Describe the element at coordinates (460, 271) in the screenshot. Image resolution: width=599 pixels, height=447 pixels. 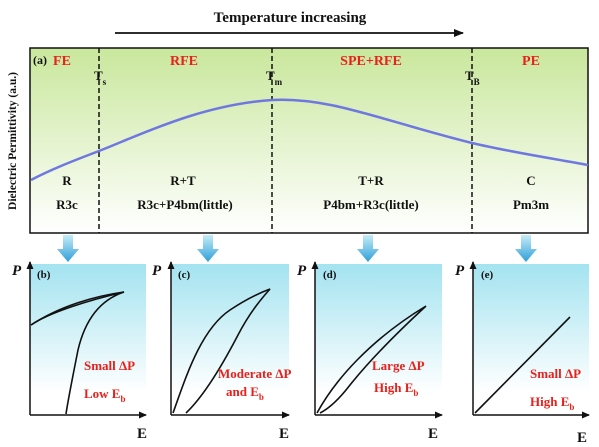
I see `loop-panel-e-y-label: P` at that location.